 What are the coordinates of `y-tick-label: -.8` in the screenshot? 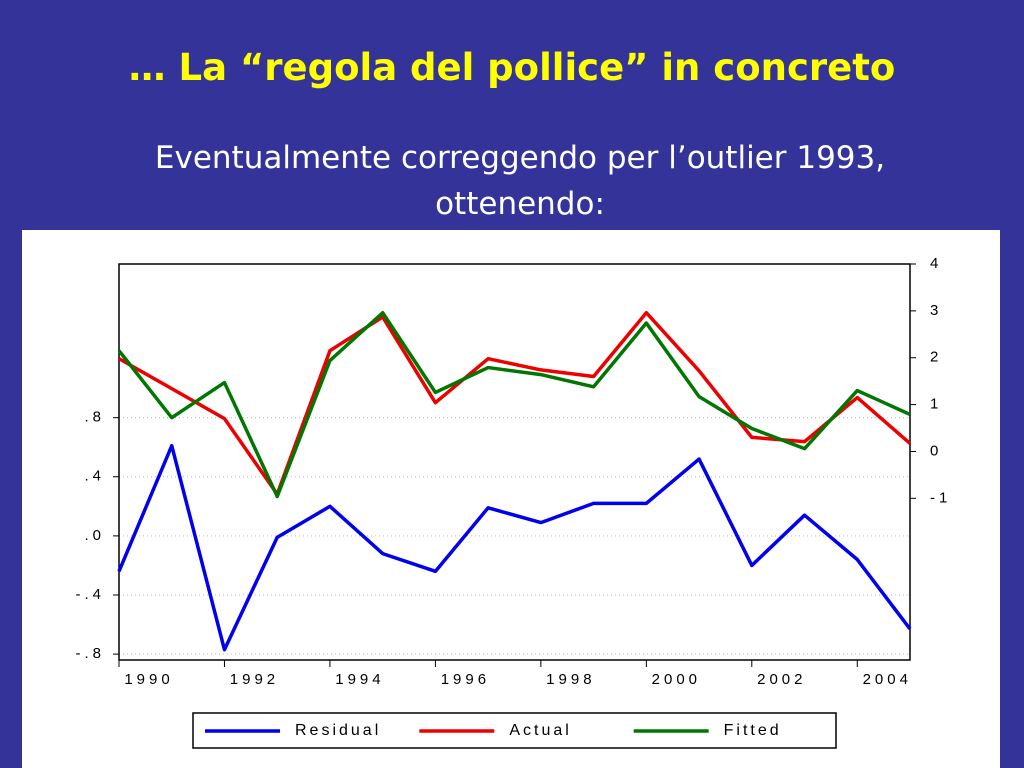 It's located at (90, 653).